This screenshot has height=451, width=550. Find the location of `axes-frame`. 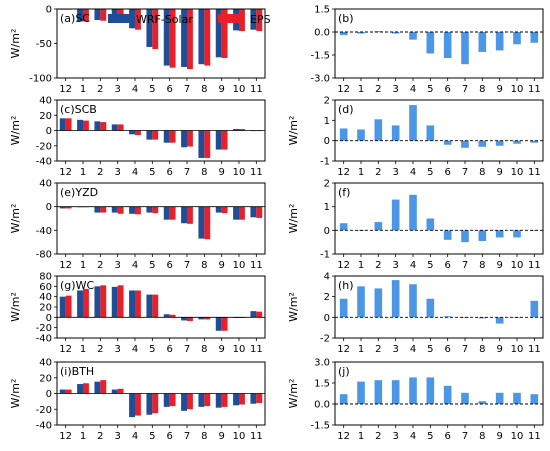

axes-frame is located at coordinates (161, 218).